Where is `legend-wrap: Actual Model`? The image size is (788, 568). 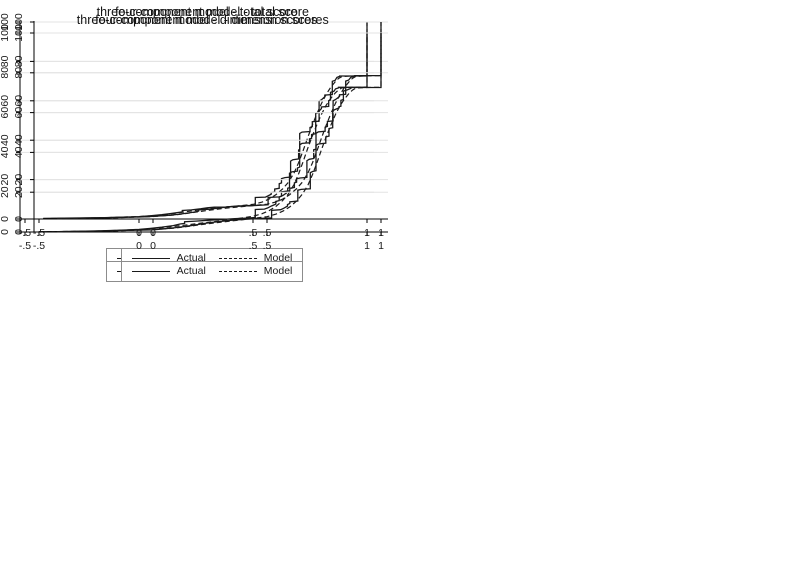
legend-wrap: Actual Model is located at coordinates (212, 271).